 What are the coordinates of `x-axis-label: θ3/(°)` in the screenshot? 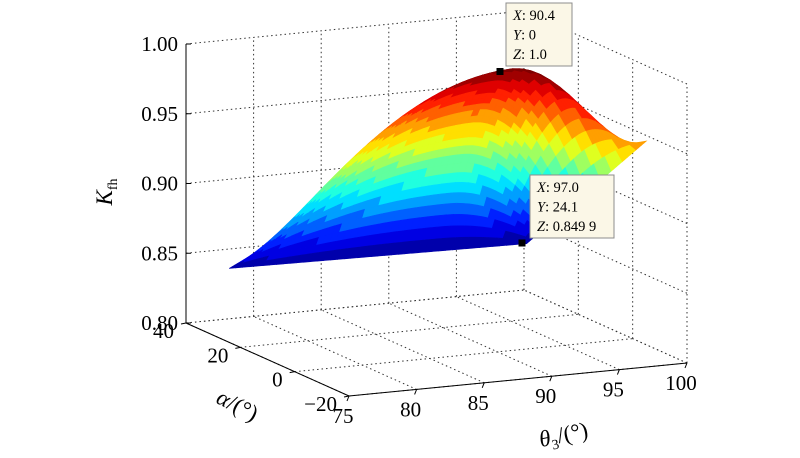 It's located at (564, 436).